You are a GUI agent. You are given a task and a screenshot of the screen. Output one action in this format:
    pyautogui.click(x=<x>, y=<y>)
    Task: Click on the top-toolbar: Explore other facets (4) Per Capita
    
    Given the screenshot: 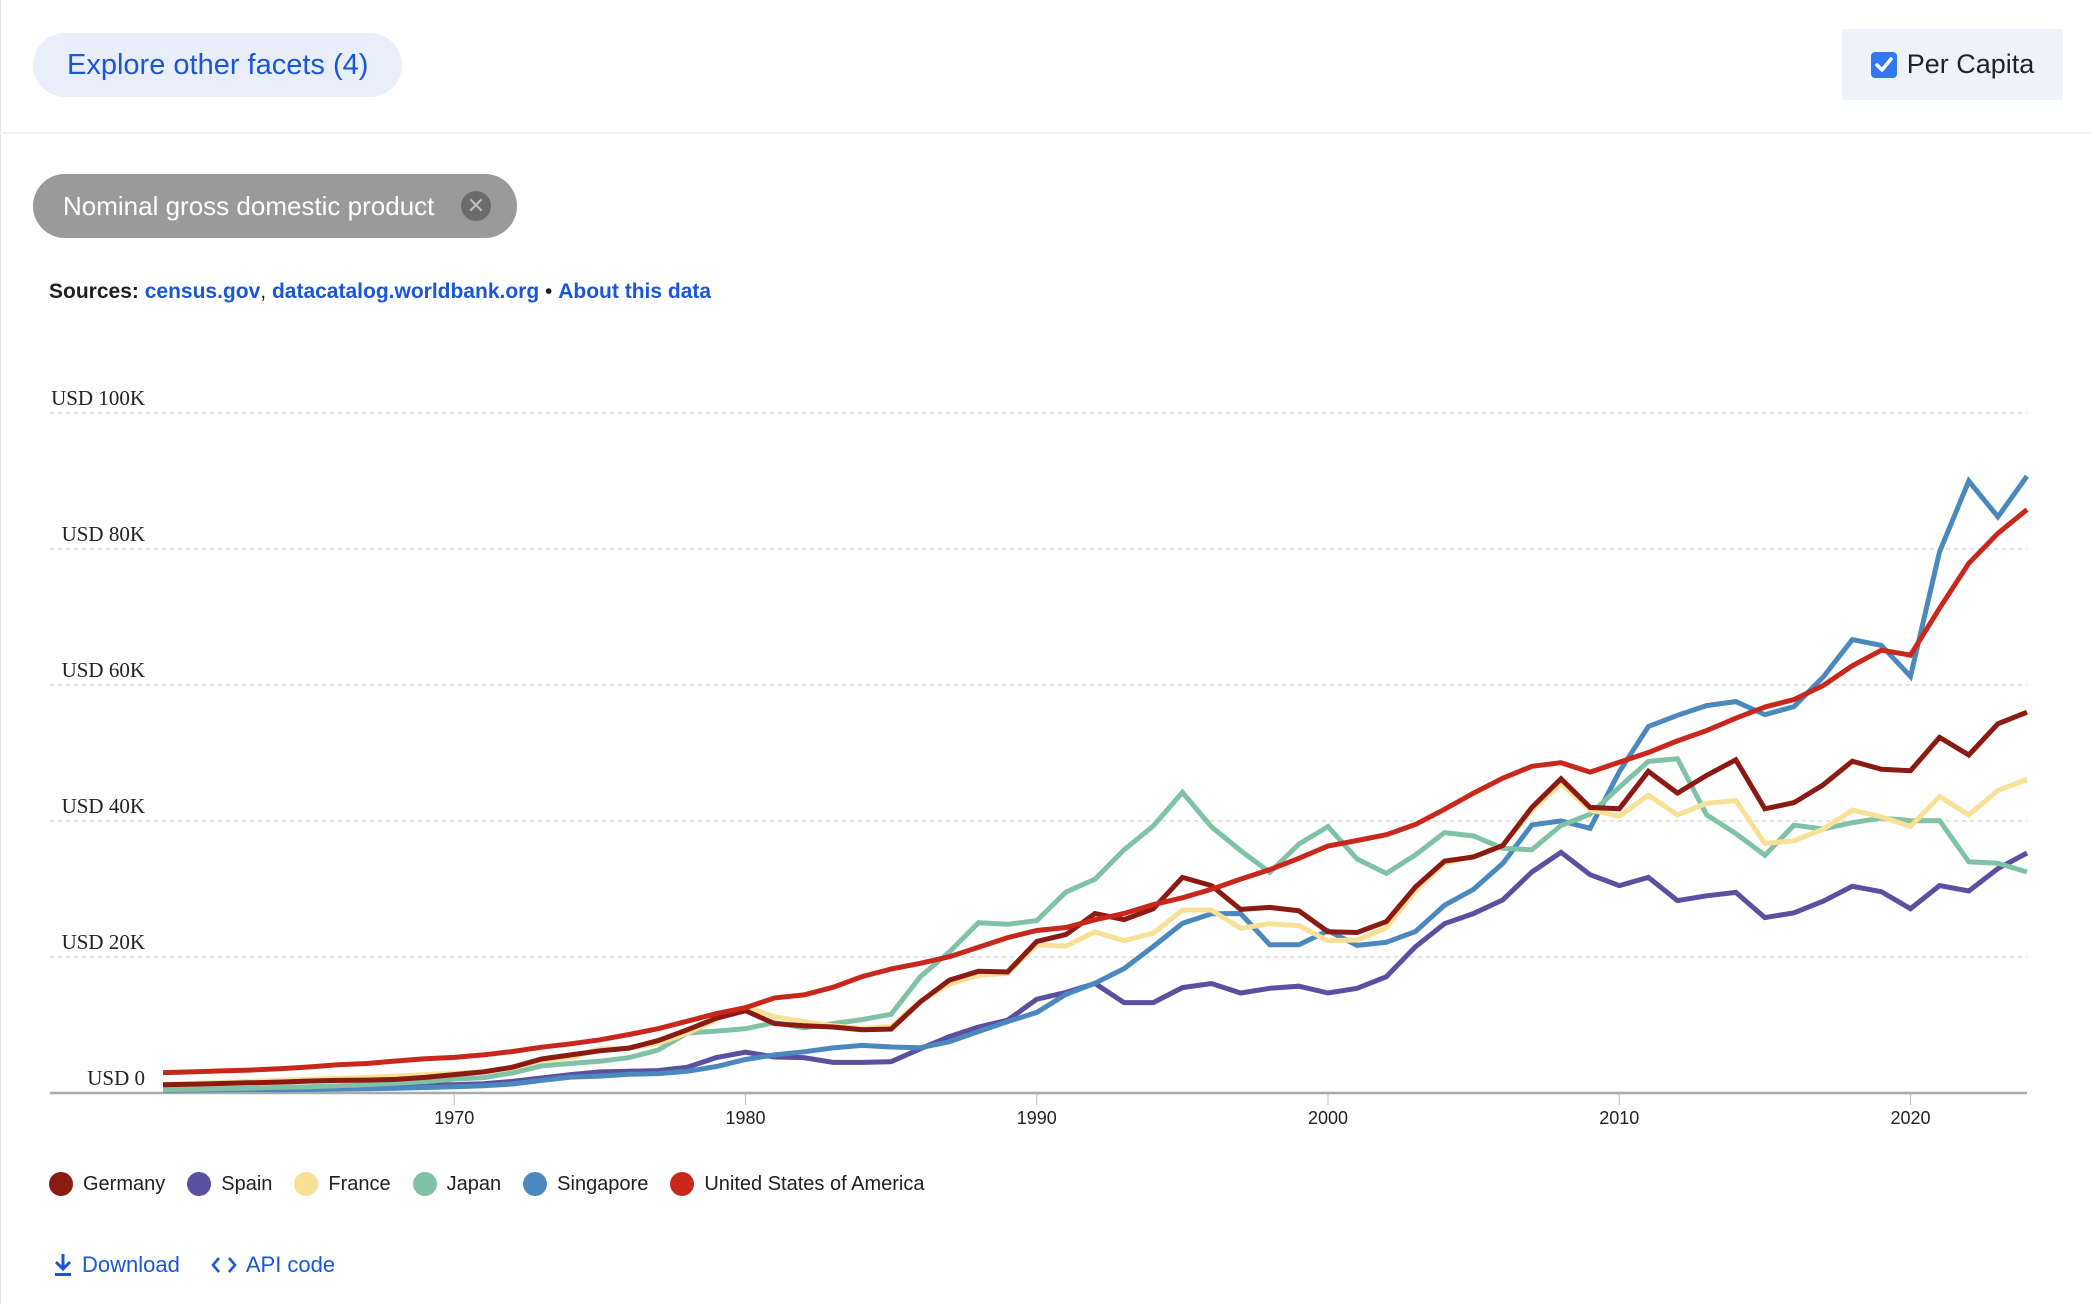 What is the action you would take?
    pyautogui.click(x=1046, y=67)
    